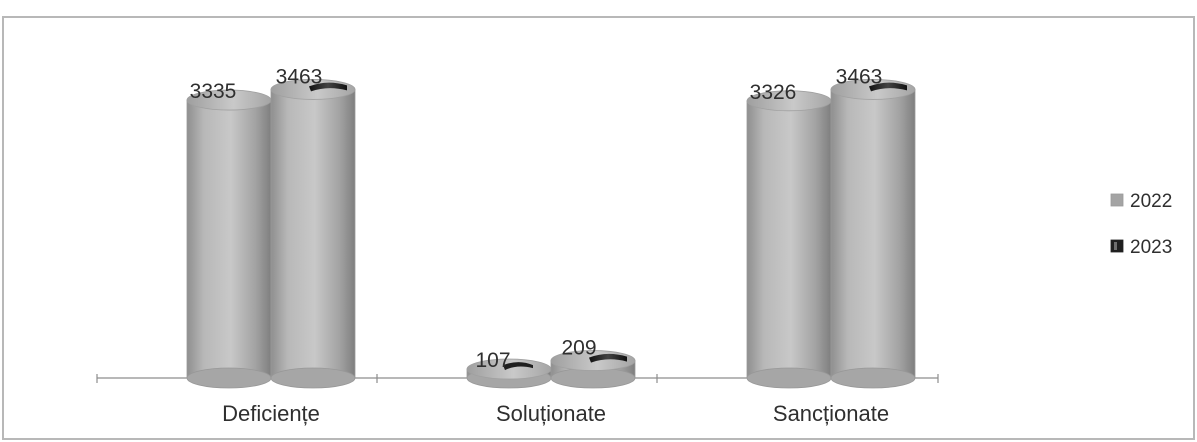  I want to click on value-label-1-1: 209, so click(578, 348).